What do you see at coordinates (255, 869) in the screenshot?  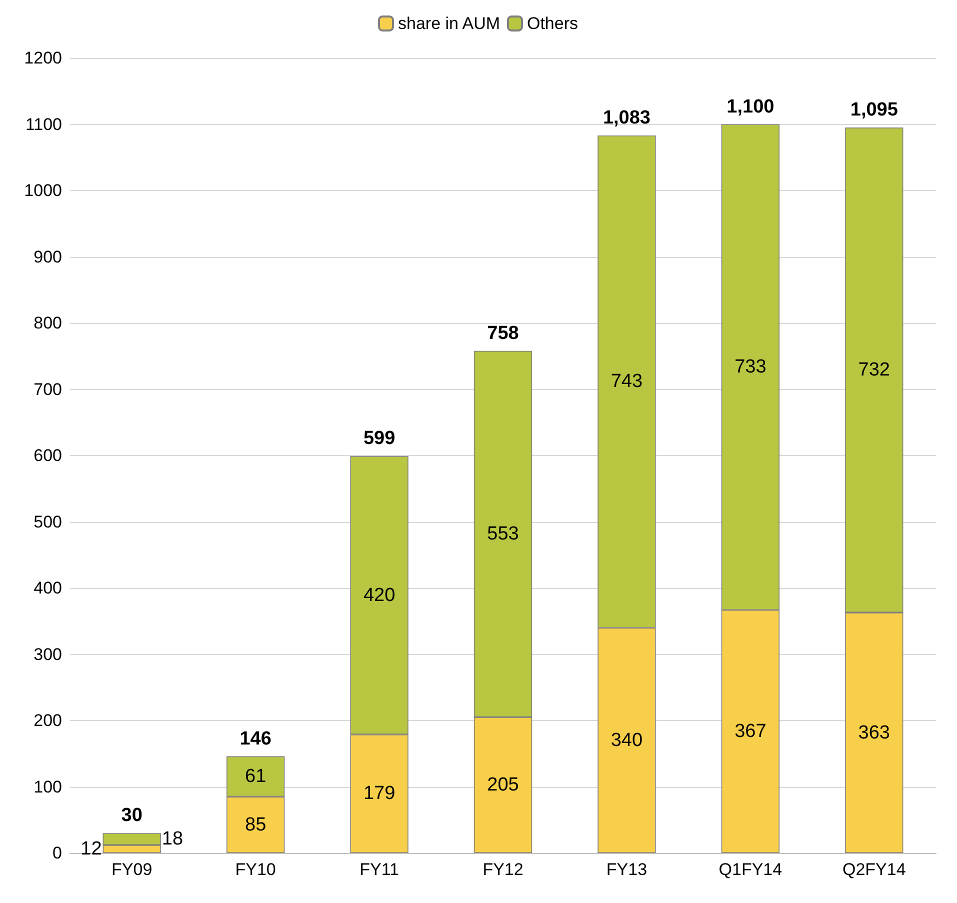 I see `x-tick-label: FY10` at bounding box center [255, 869].